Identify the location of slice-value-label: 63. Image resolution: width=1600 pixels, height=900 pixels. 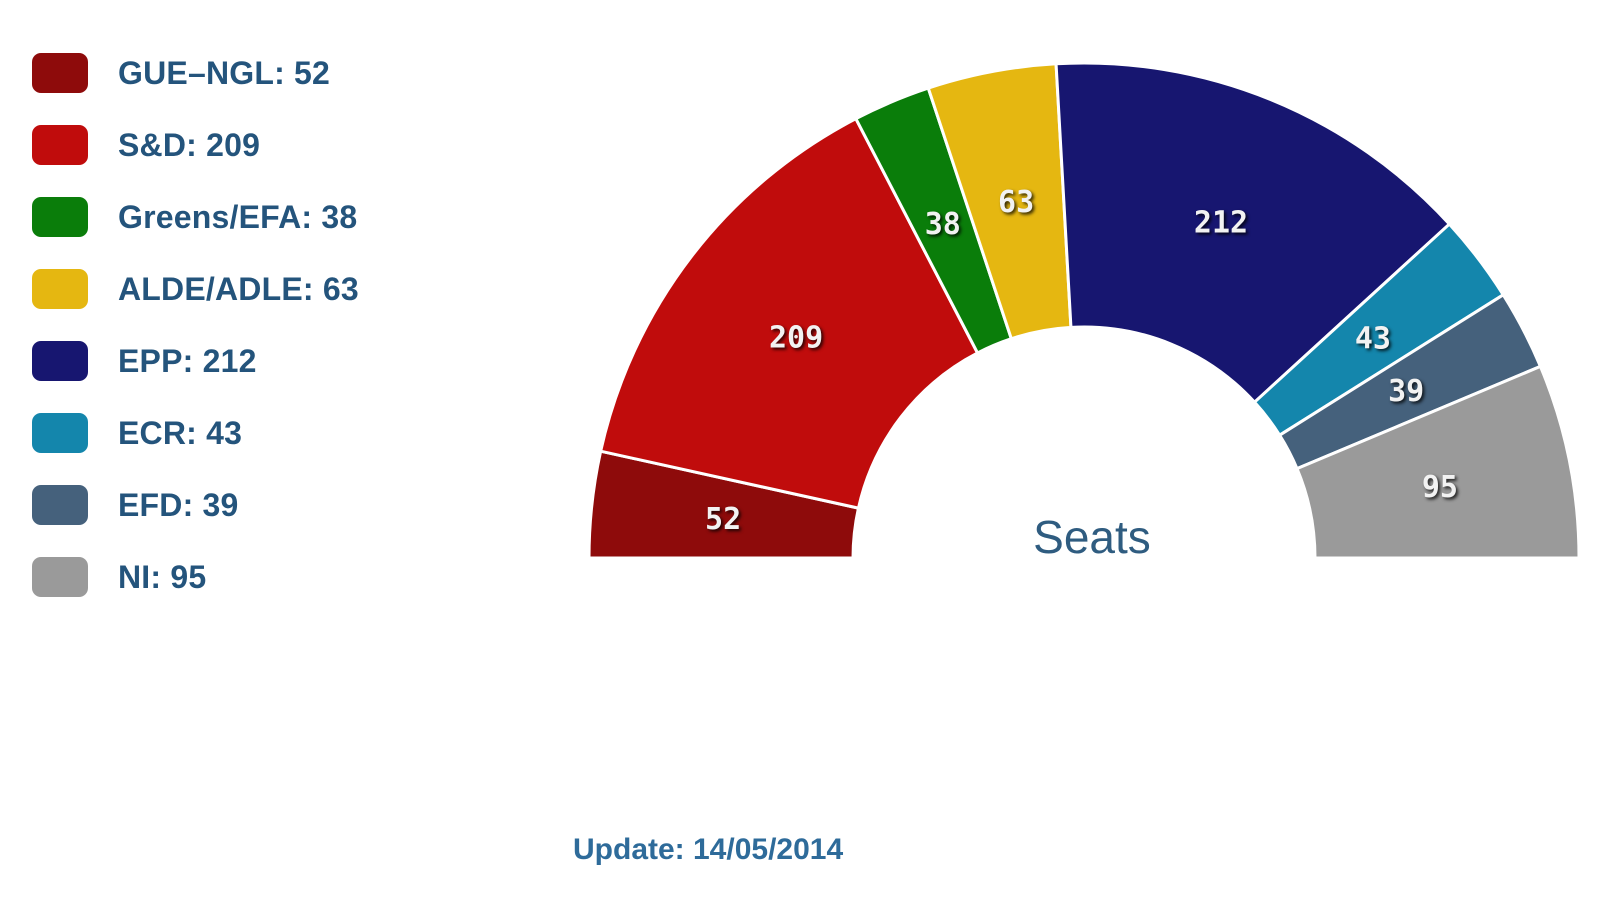
(1016, 202).